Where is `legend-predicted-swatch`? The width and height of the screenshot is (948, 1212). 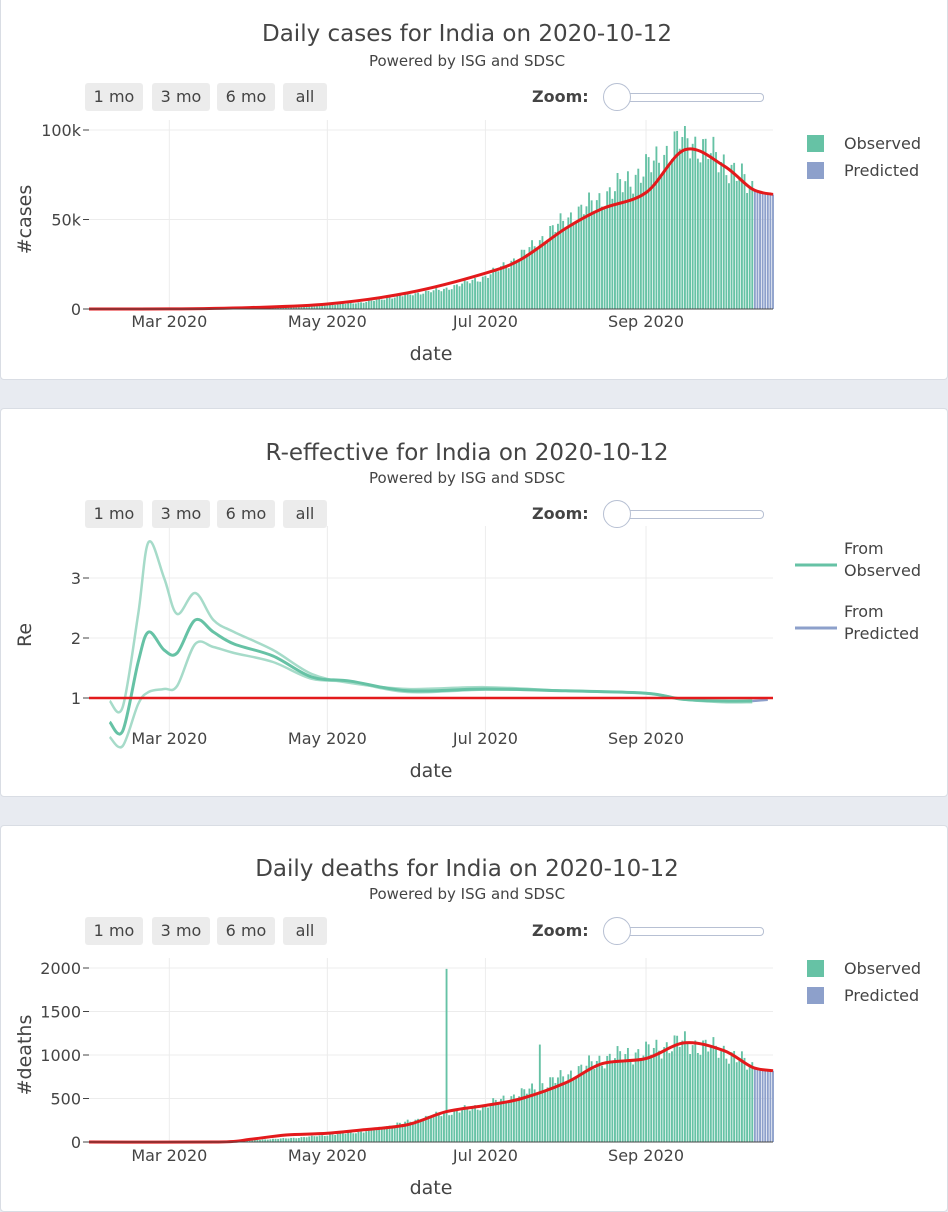 legend-predicted-swatch is located at coordinates (815, 170).